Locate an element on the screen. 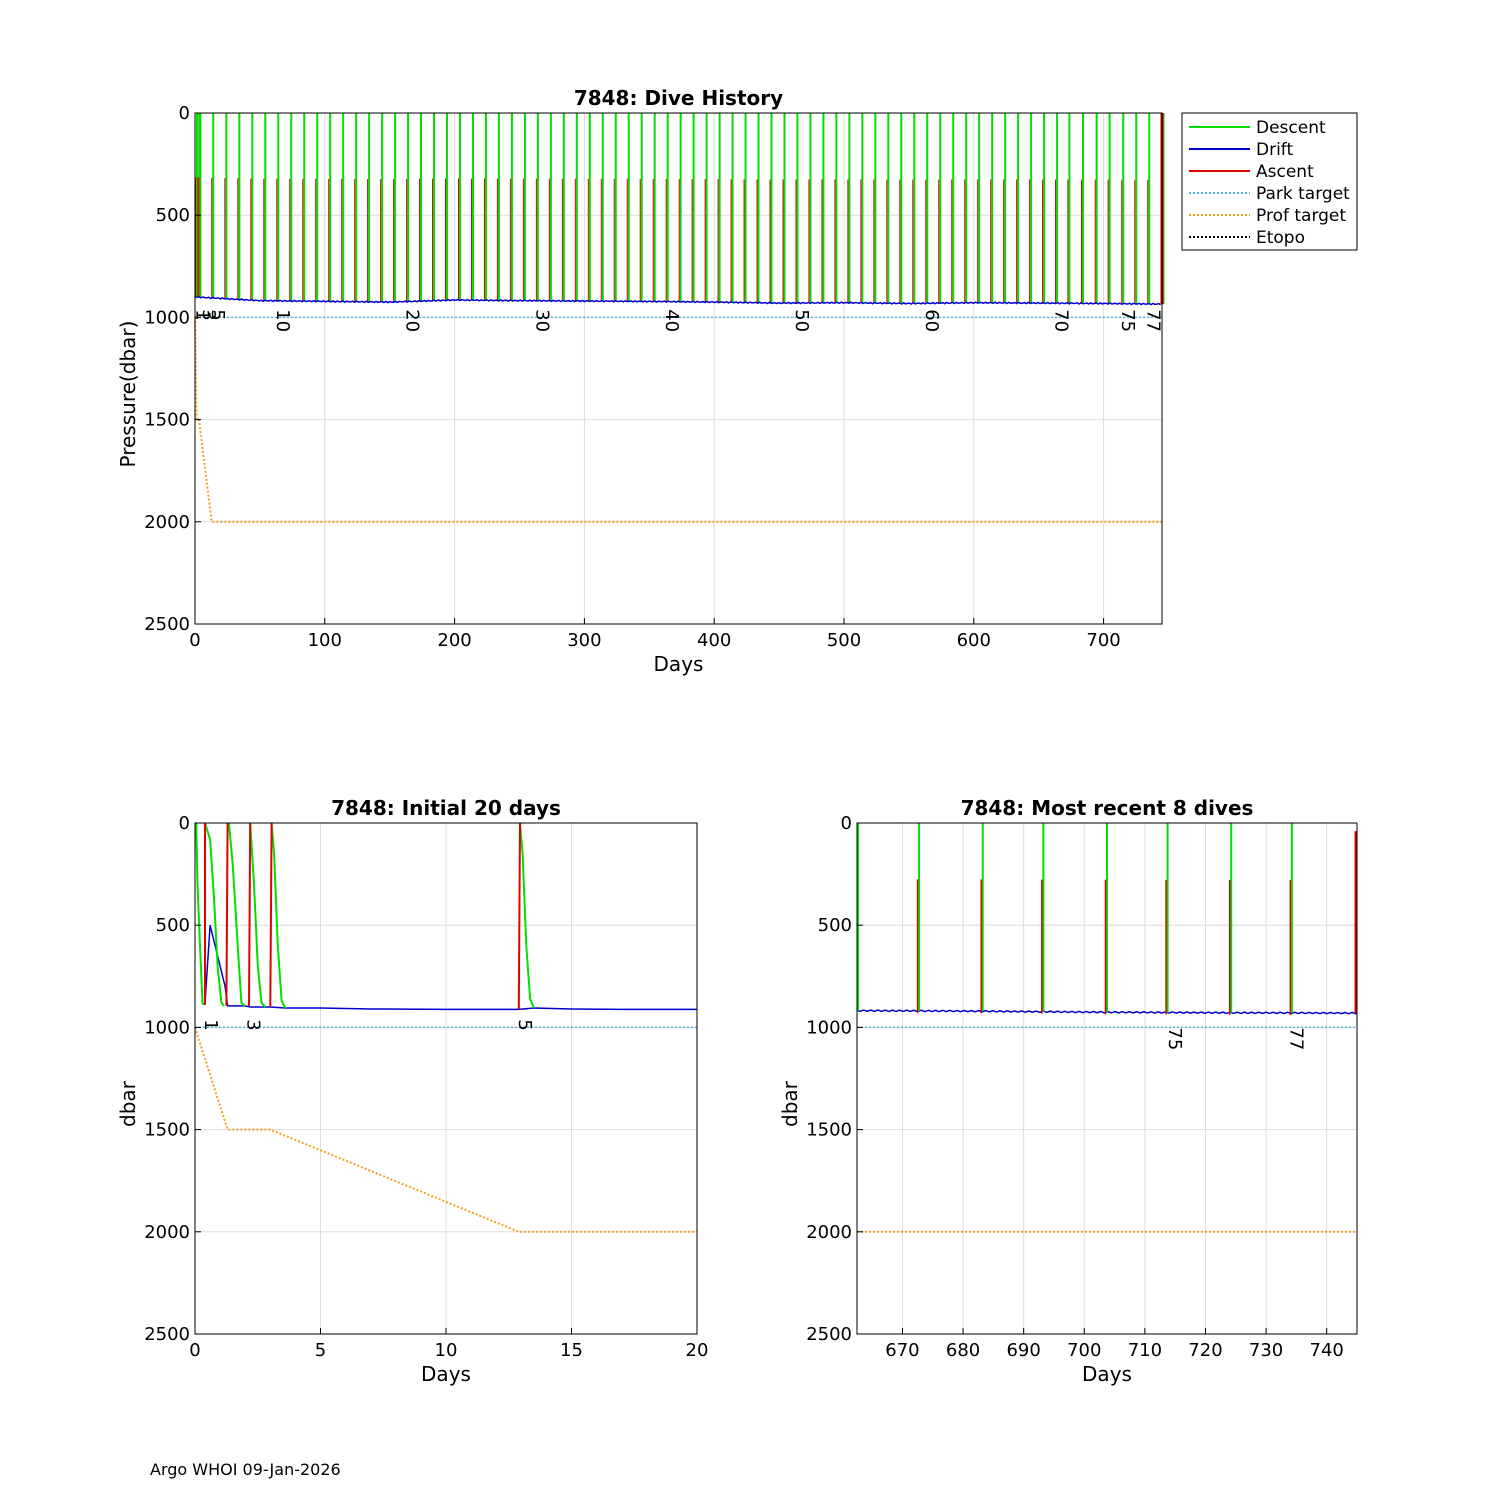 The image size is (1500, 1500). dive-history-ytick-label: 0 is located at coordinates (184, 113).